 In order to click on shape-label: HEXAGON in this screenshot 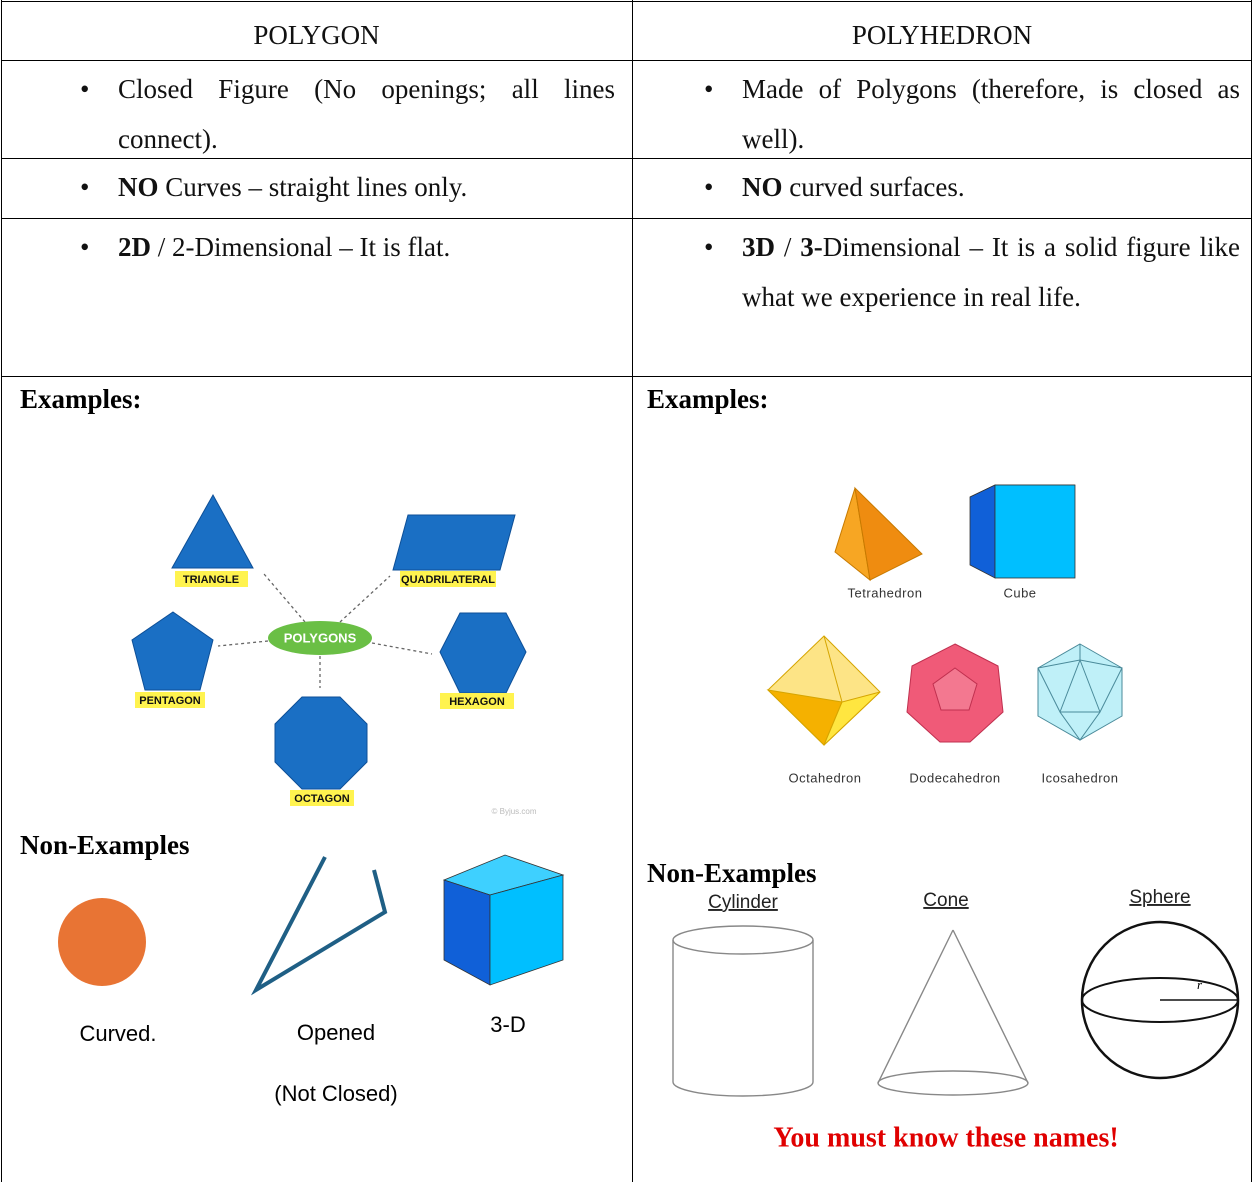, I will do `click(477, 702)`.